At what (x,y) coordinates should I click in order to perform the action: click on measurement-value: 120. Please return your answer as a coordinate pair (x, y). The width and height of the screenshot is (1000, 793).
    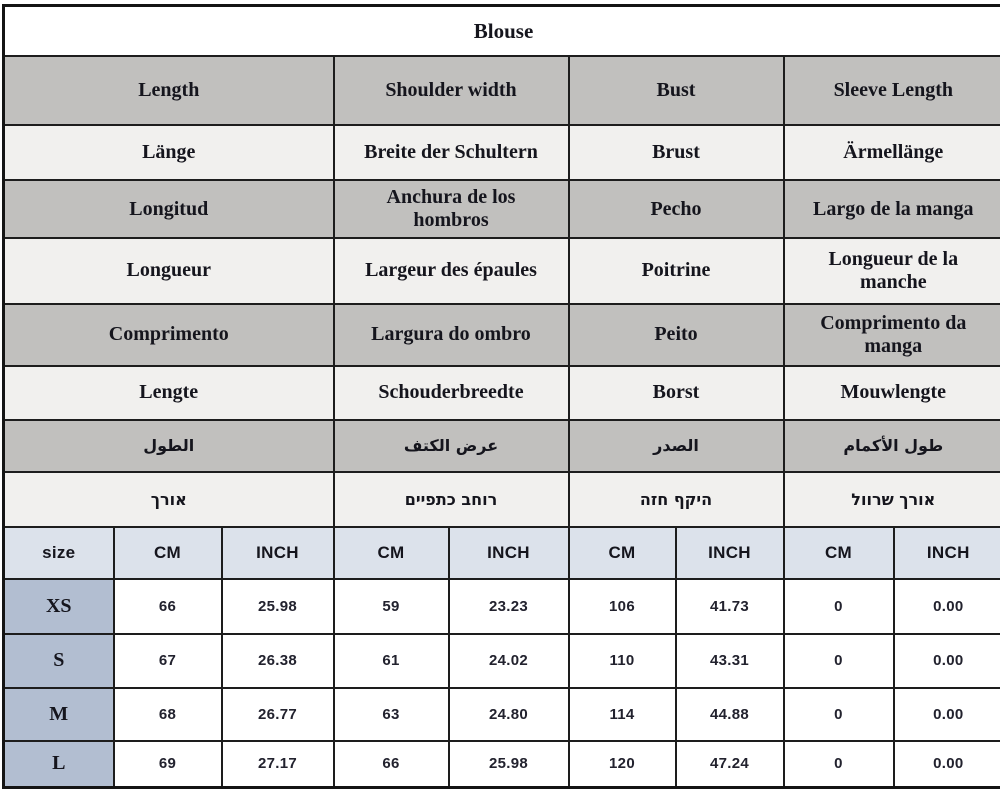
    Looking at the image, I should click on (622, 764).